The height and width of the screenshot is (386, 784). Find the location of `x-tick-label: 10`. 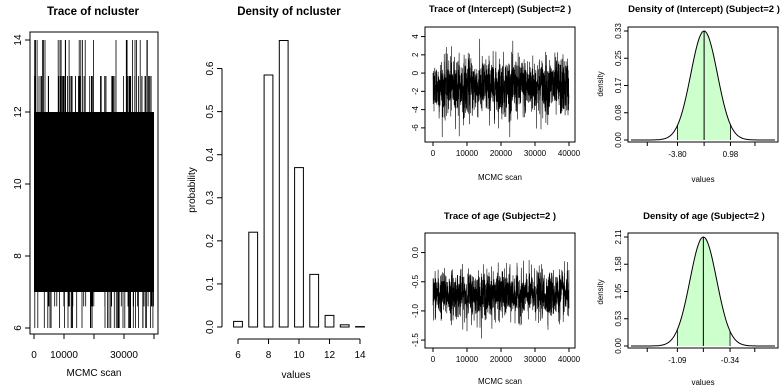

x-tick-label: 10 is located at coordinates (299, 355).